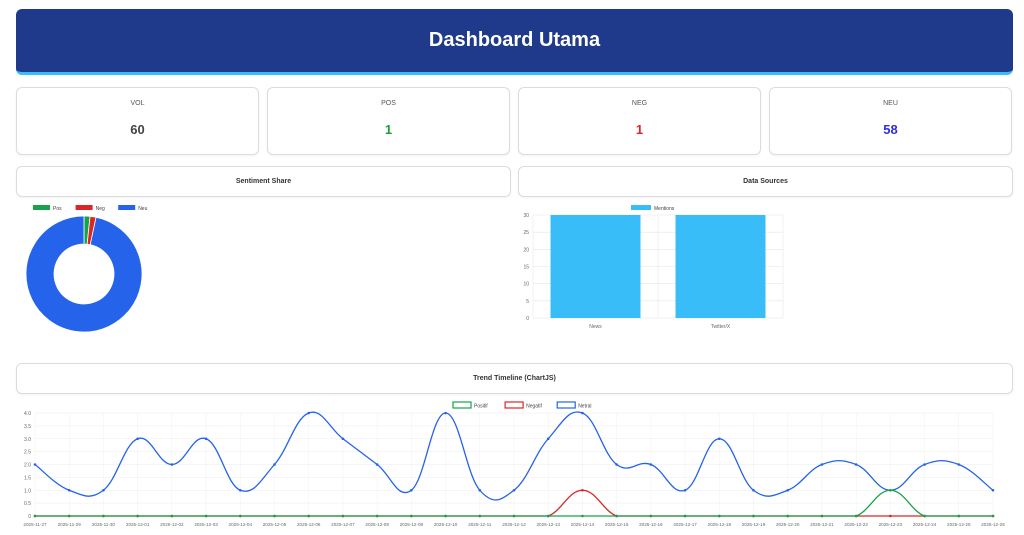  I want to click on legend-label: Positif, so click(481, 407).